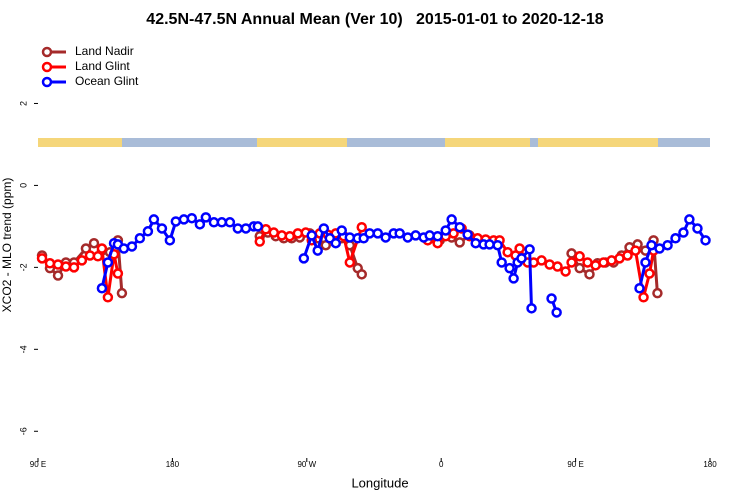 This screenshot has height=500, width=750. What do you see at coordinates (38, 464) in the screenshot?
I see `x-tick-label: 90 E` at bounding box center [38, 464].